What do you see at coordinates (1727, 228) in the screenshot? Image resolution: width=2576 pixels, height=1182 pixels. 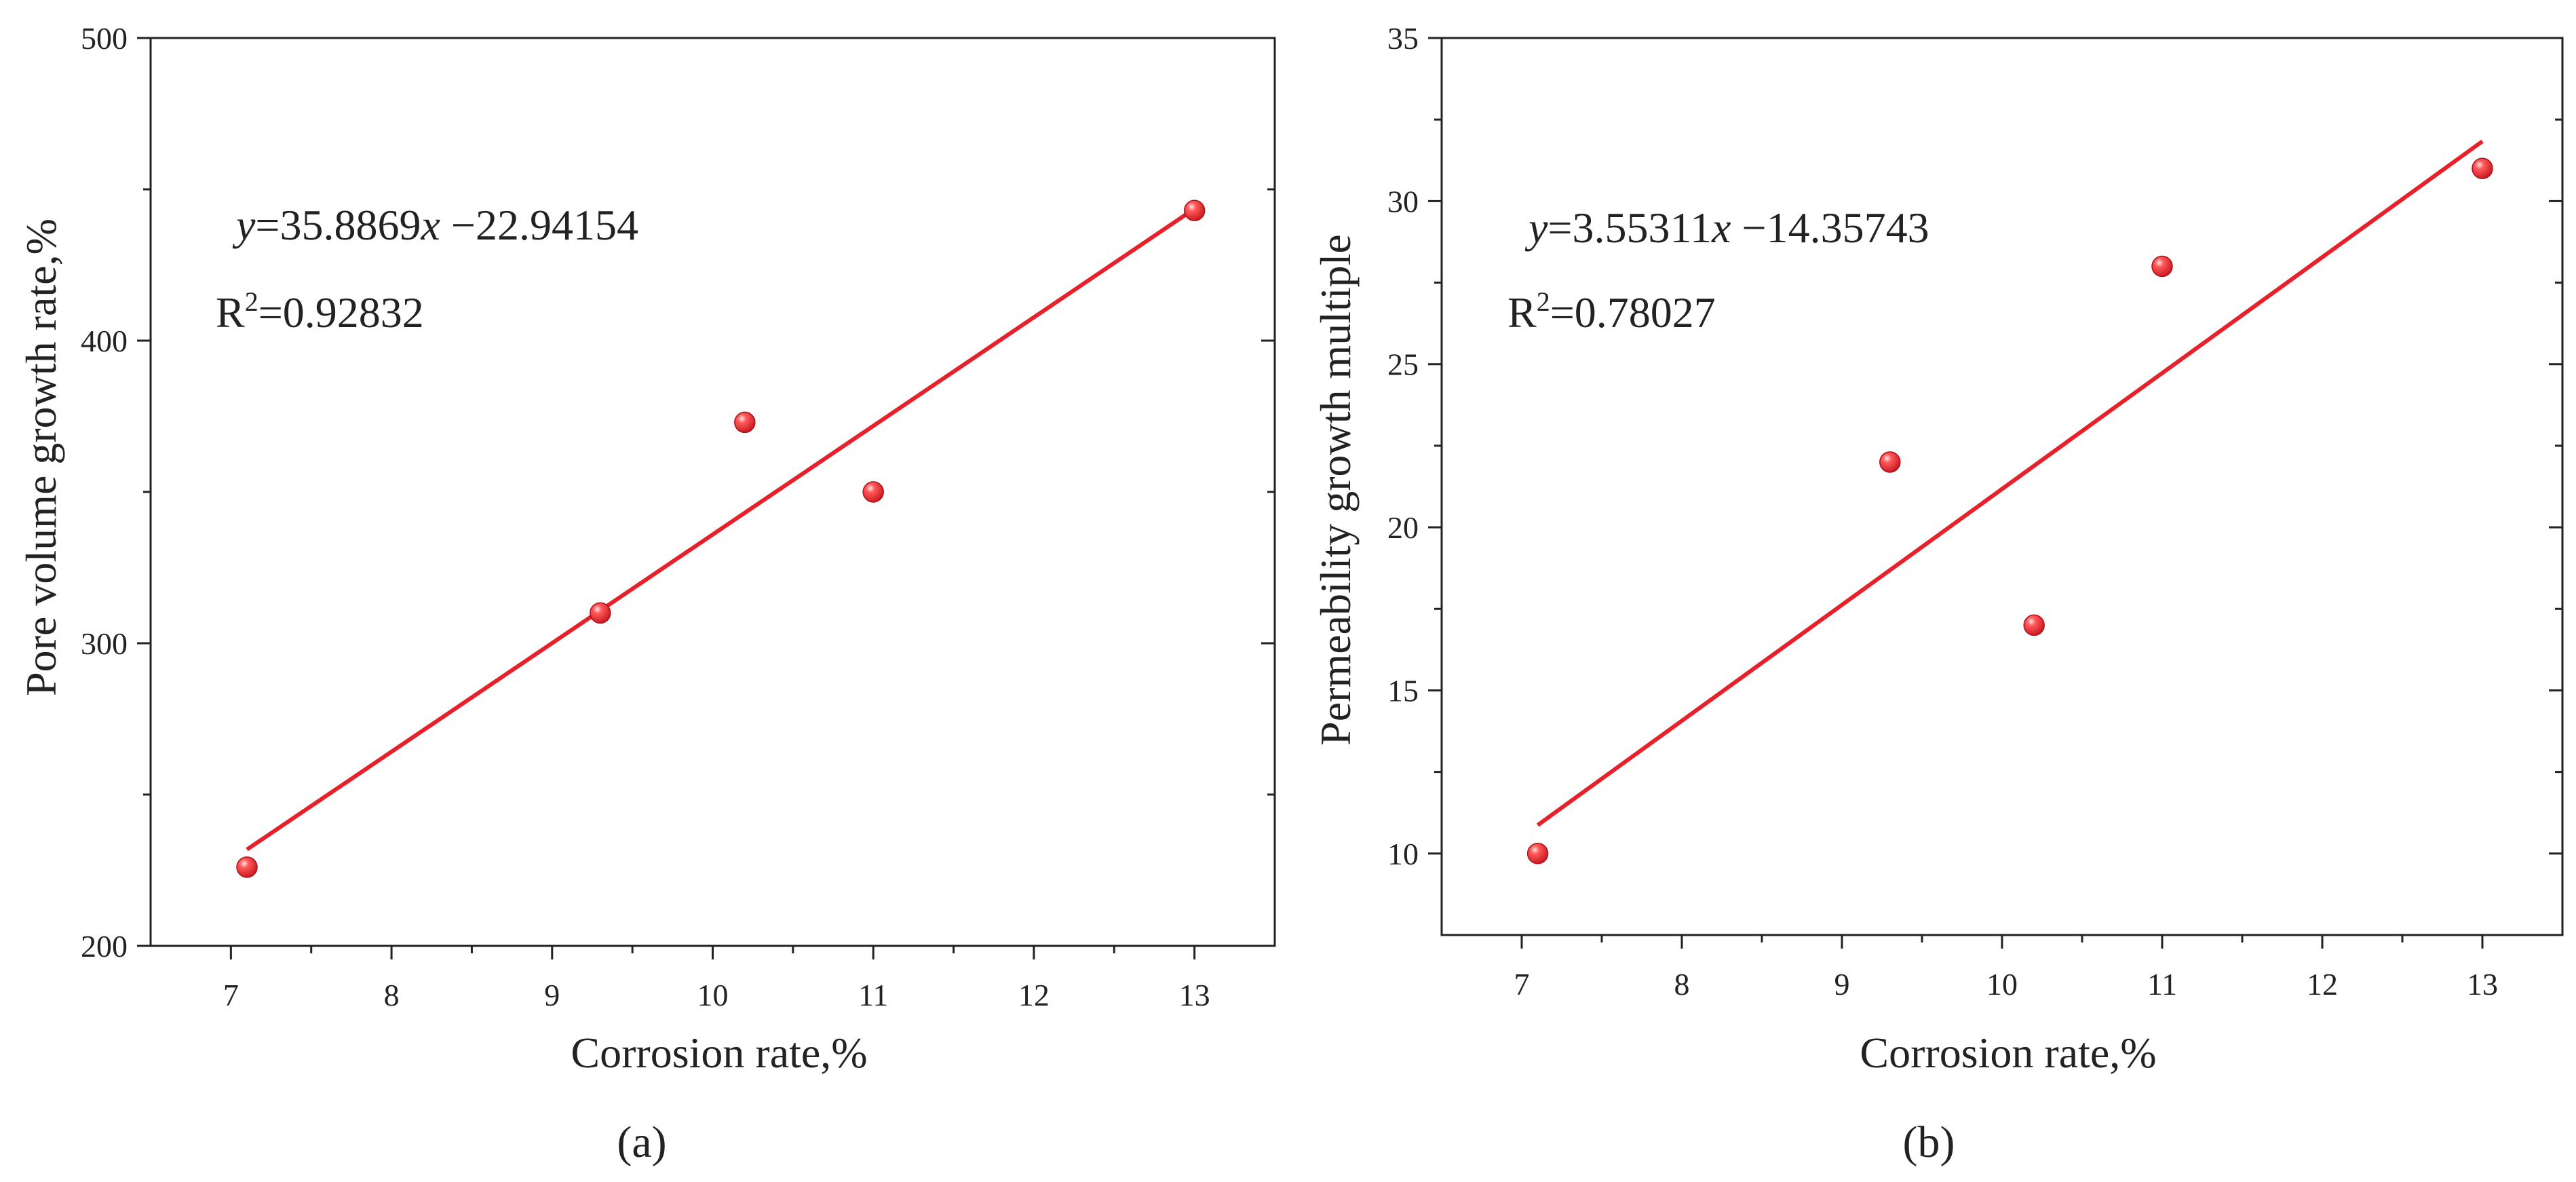 I see `regression-equation: y=3.55311x −14.35743` at bounding box center [1727, 228].